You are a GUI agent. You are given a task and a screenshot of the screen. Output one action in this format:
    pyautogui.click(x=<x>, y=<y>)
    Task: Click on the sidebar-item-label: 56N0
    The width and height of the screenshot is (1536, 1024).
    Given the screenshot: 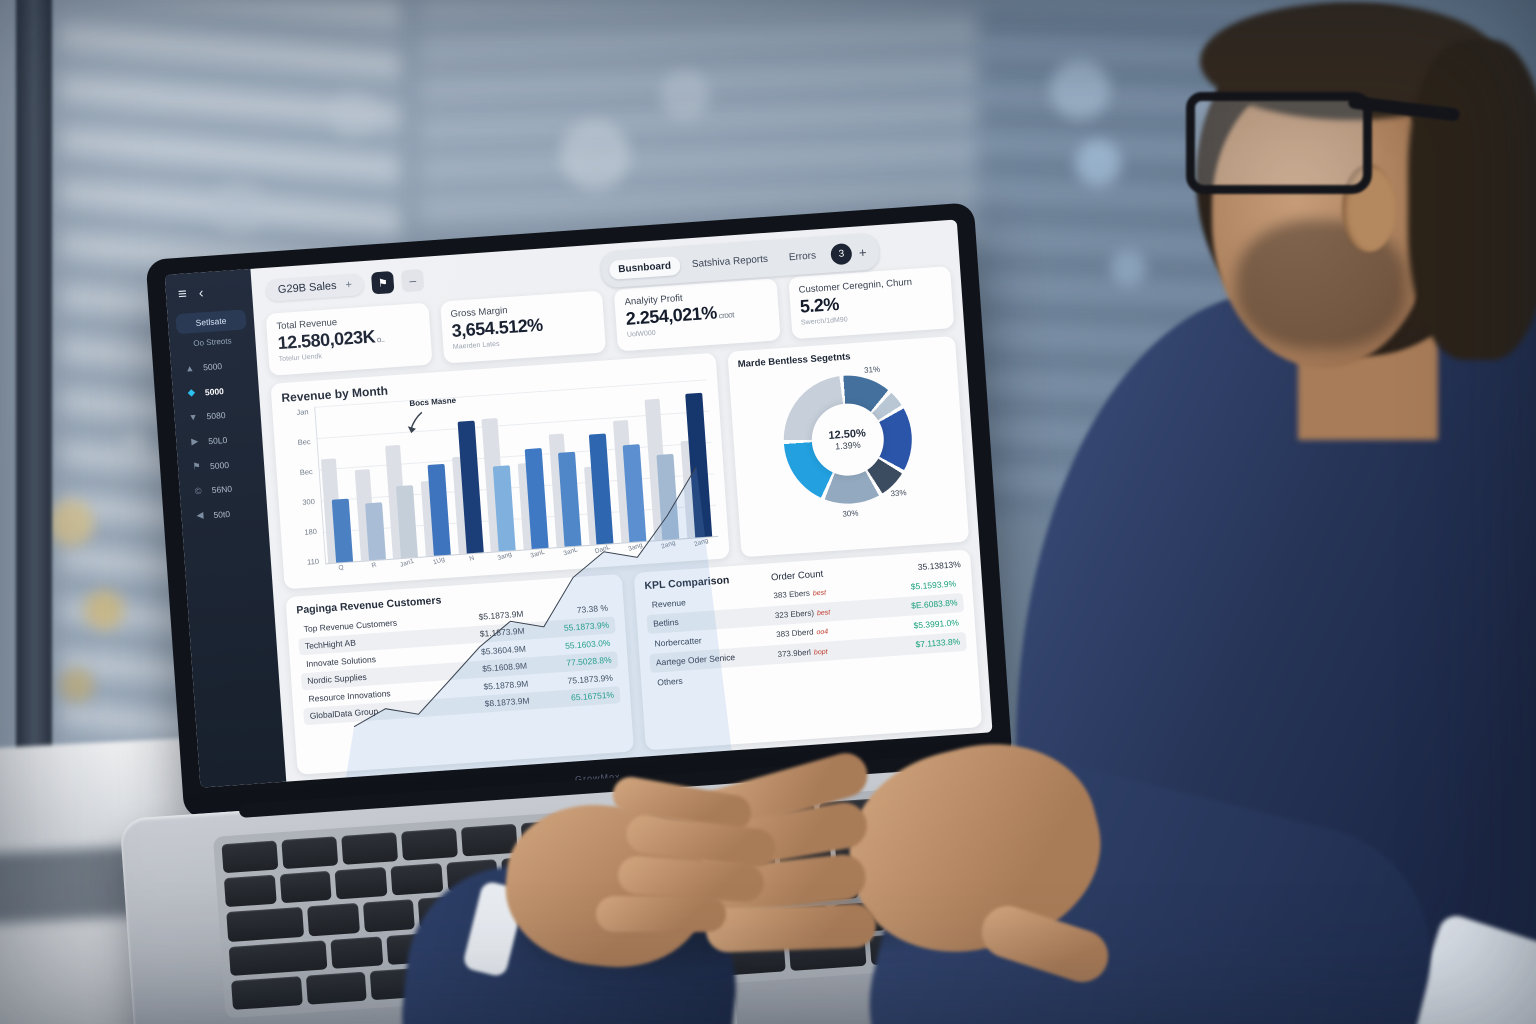 What is the action you would take?
    pyautogui.click(x=222, y=489)
    